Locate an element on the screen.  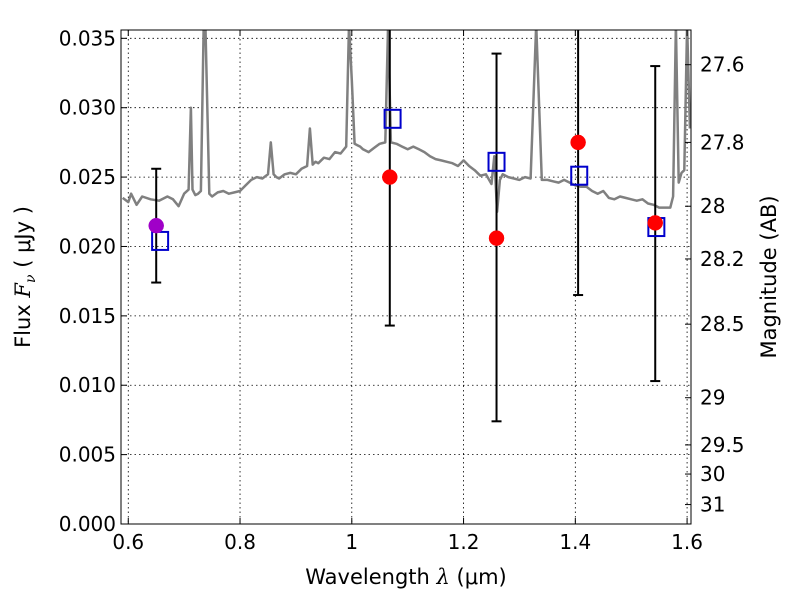
y2-axis-label: Magnitude (AB) is located at coordinates (769, 276).